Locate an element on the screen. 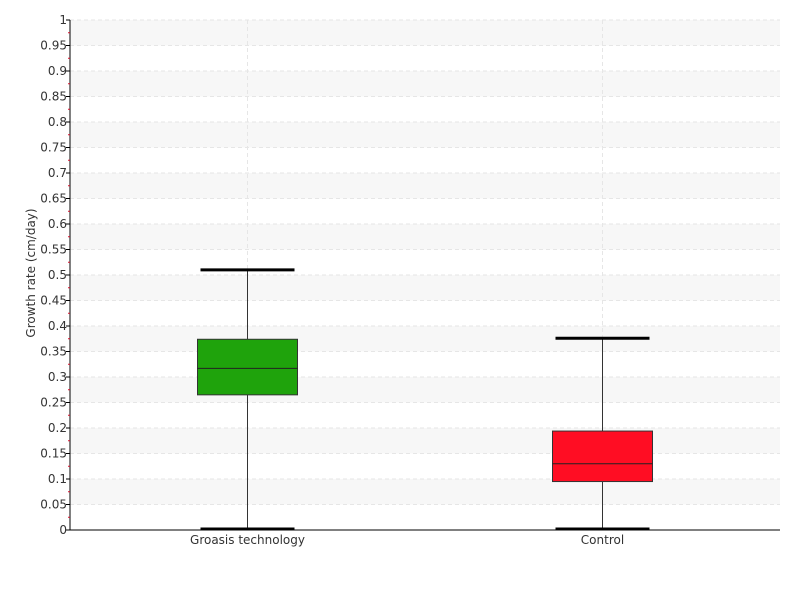 The width and height of the screenshot is (800, 600). y-tick-label: 0.6 is located at coordinates (57, 224).